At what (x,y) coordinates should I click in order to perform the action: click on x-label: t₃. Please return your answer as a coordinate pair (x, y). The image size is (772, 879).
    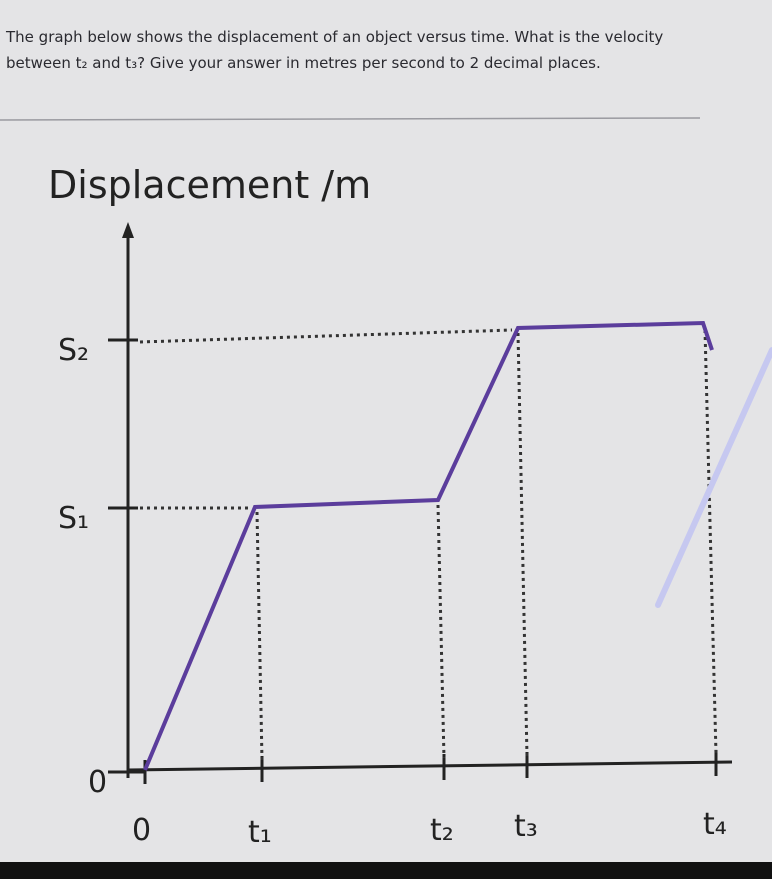
    Looking at the image, I should click on (526, 826).